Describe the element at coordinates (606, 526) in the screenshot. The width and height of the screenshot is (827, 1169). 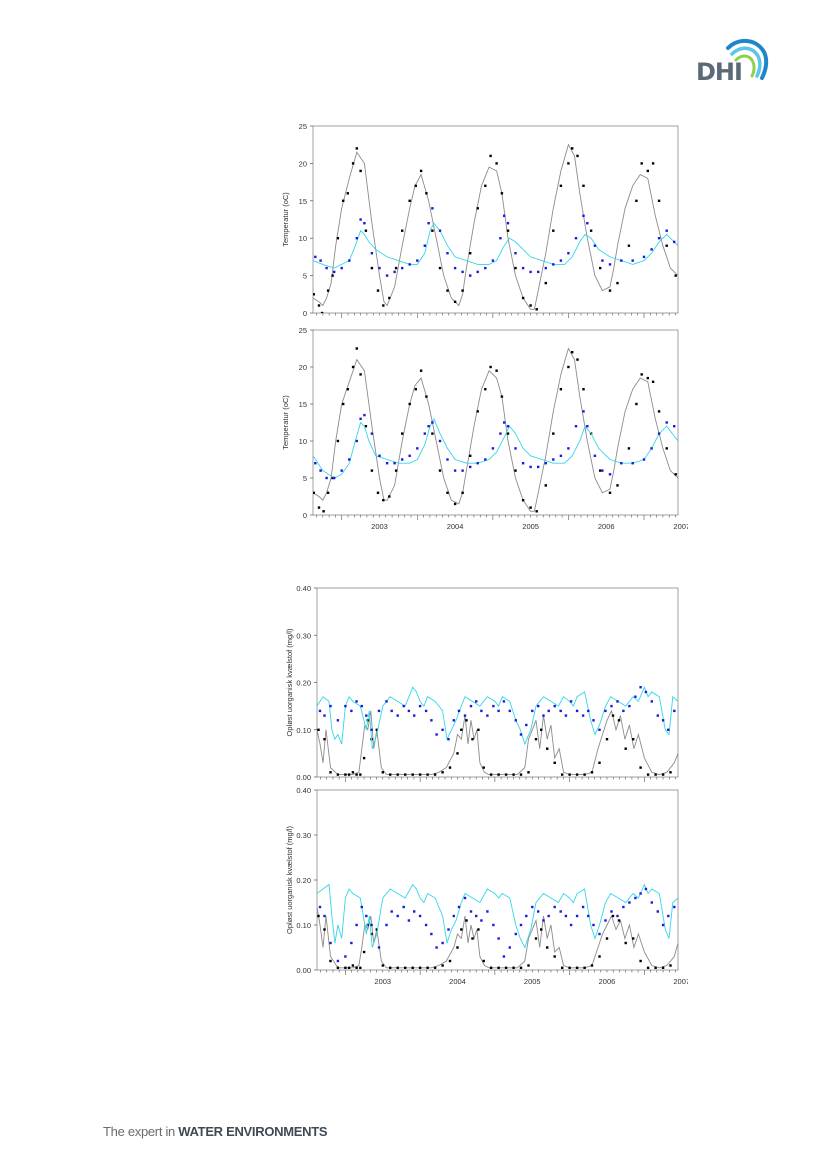
I see `x-tick-label: 2006` at that location.